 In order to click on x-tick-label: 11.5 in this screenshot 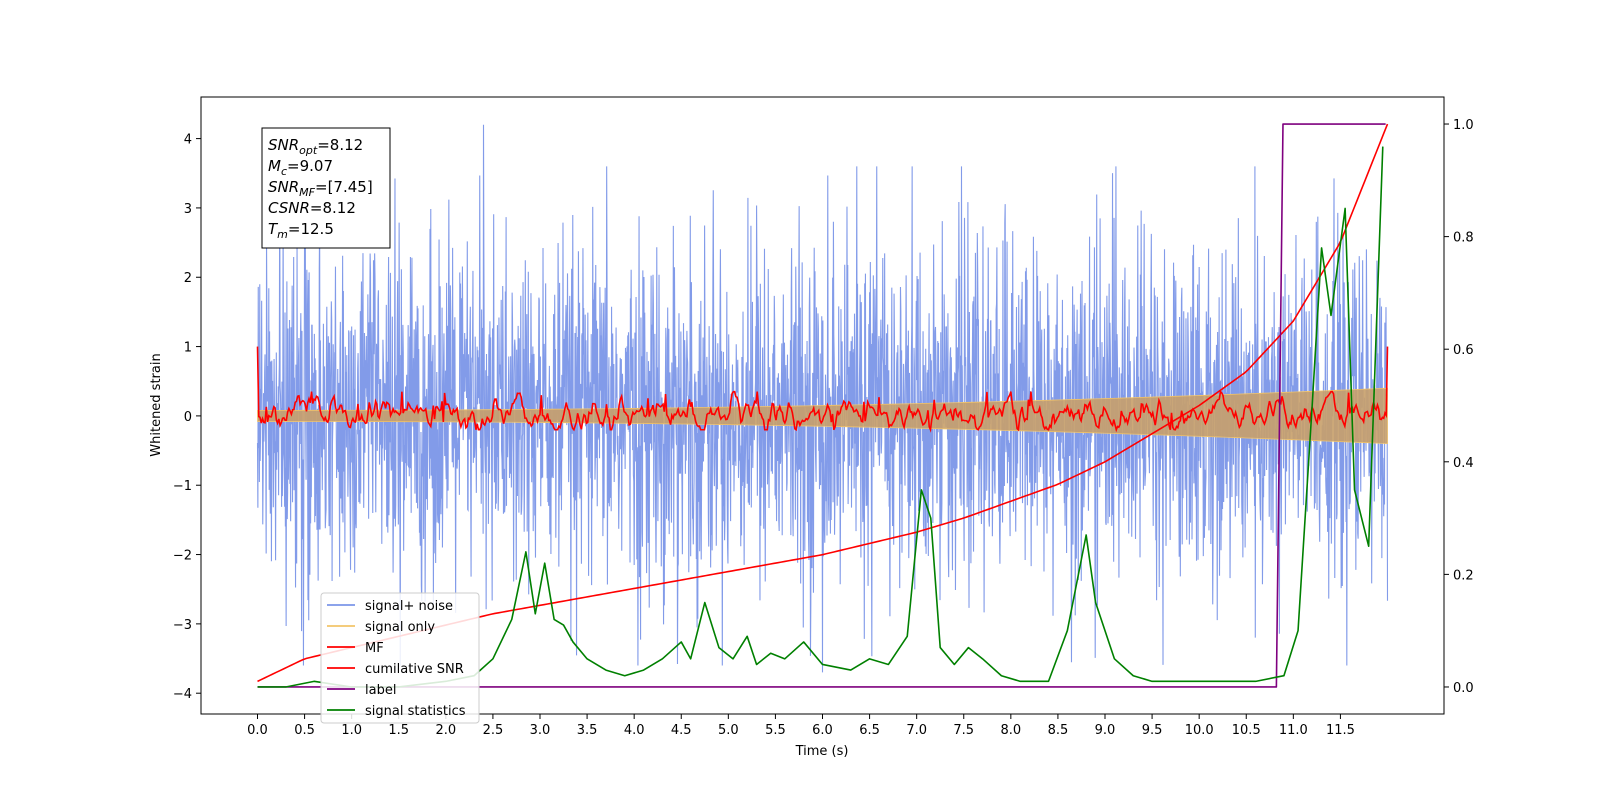, I will do `click(1340, 730)`.